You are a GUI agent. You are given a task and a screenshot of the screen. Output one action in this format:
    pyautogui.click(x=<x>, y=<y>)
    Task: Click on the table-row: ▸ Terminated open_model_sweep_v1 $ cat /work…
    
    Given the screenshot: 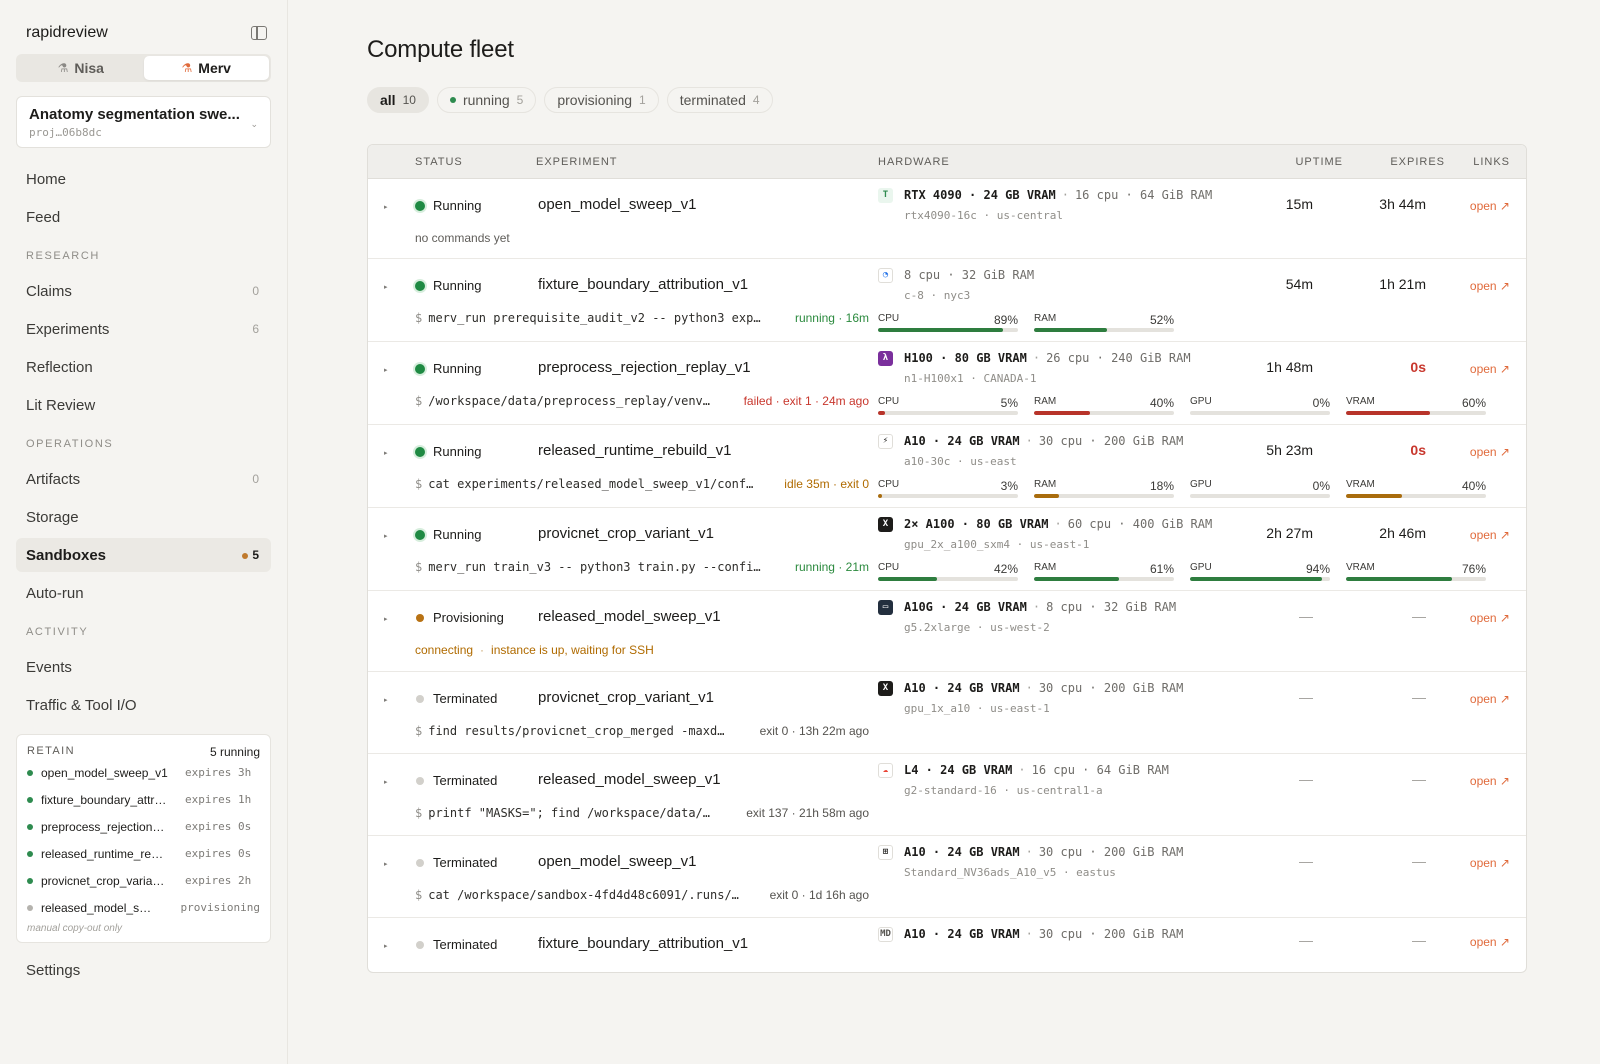 What is the action you would take?
    pyautogui.click(x=947, y=877)
    